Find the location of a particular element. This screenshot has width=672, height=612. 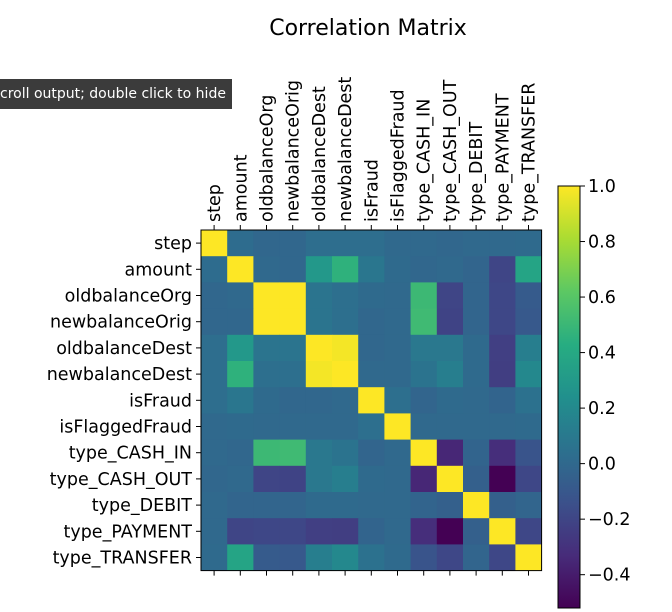

x-tick-label: newbalanceDest is located at coordinates (346, 149).